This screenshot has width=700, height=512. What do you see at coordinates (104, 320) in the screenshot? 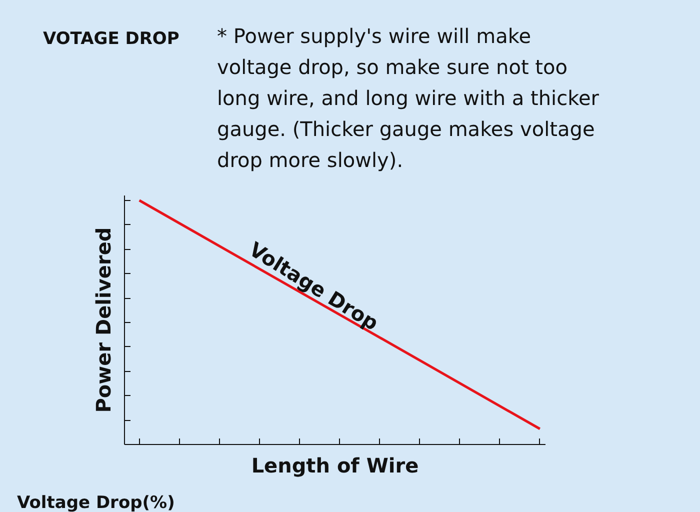
I see `y-axis-title: Power Delivered` at bounding box center [104, 320].